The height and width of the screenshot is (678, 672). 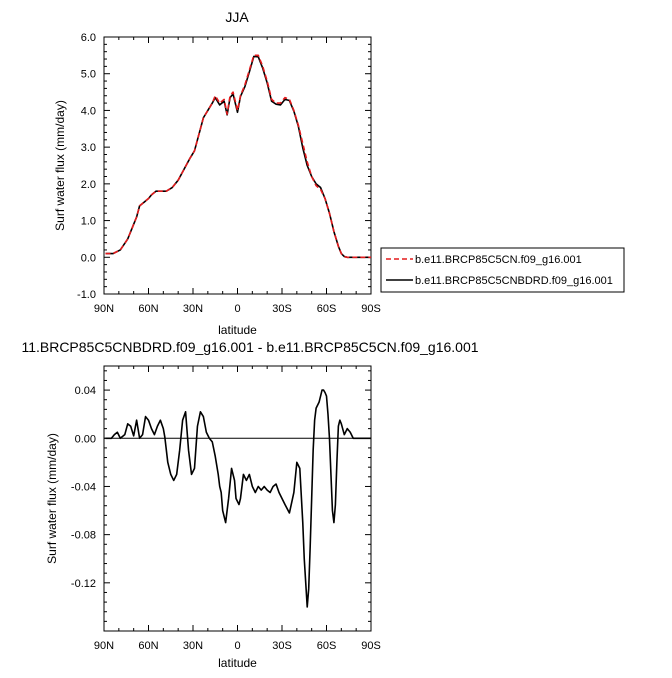 I want to click on y-tick-label: 0.0, so click(x=88, y=258).